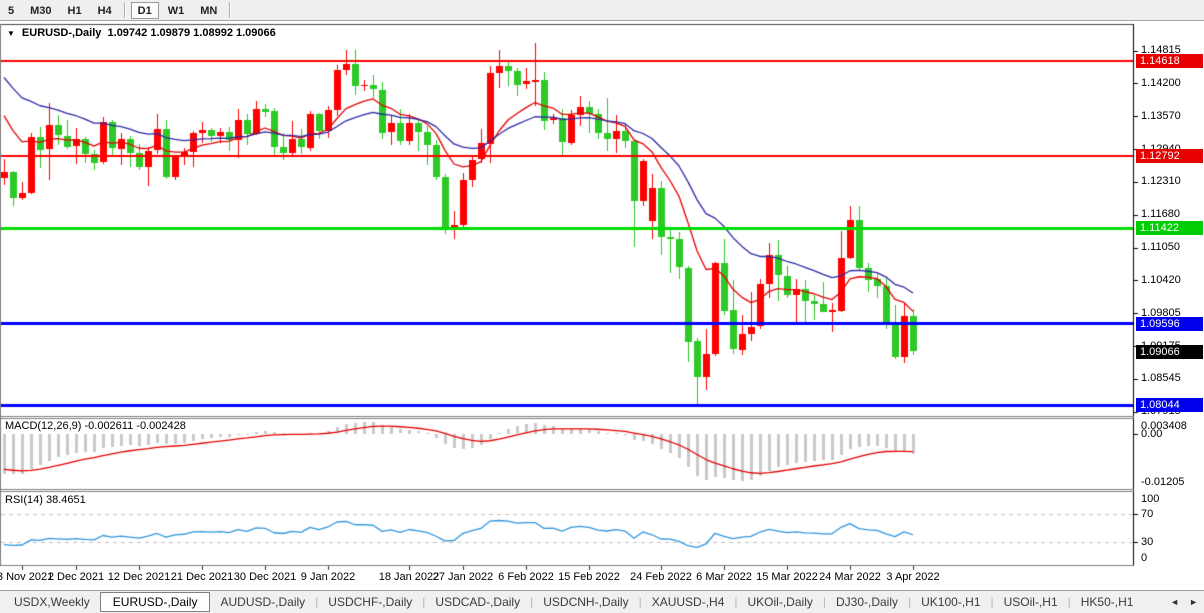 The height and width of the screenshot is (613, 1204). I want to click on date-label: 24 Mar 2022, so click(850, 577).